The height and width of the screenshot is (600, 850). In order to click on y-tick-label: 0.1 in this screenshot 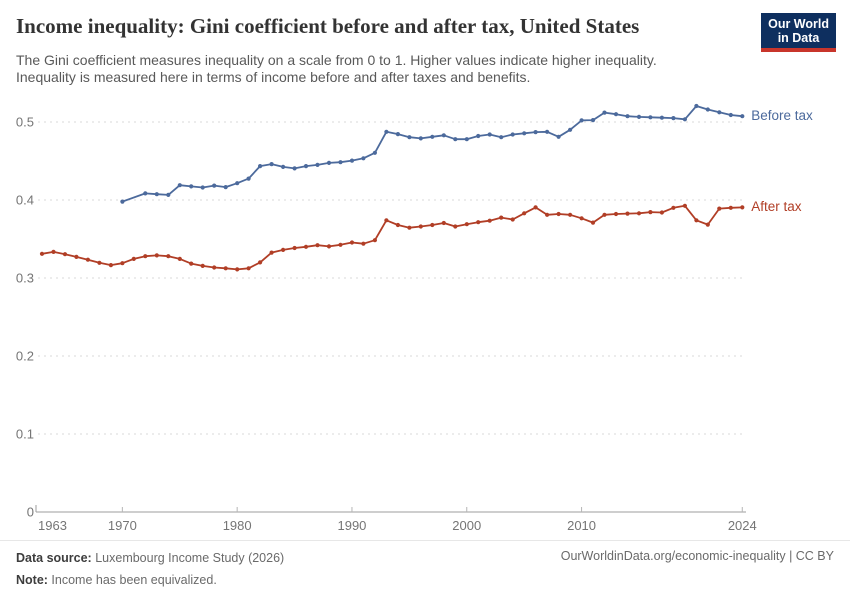, I will do `click(25, 434)`.